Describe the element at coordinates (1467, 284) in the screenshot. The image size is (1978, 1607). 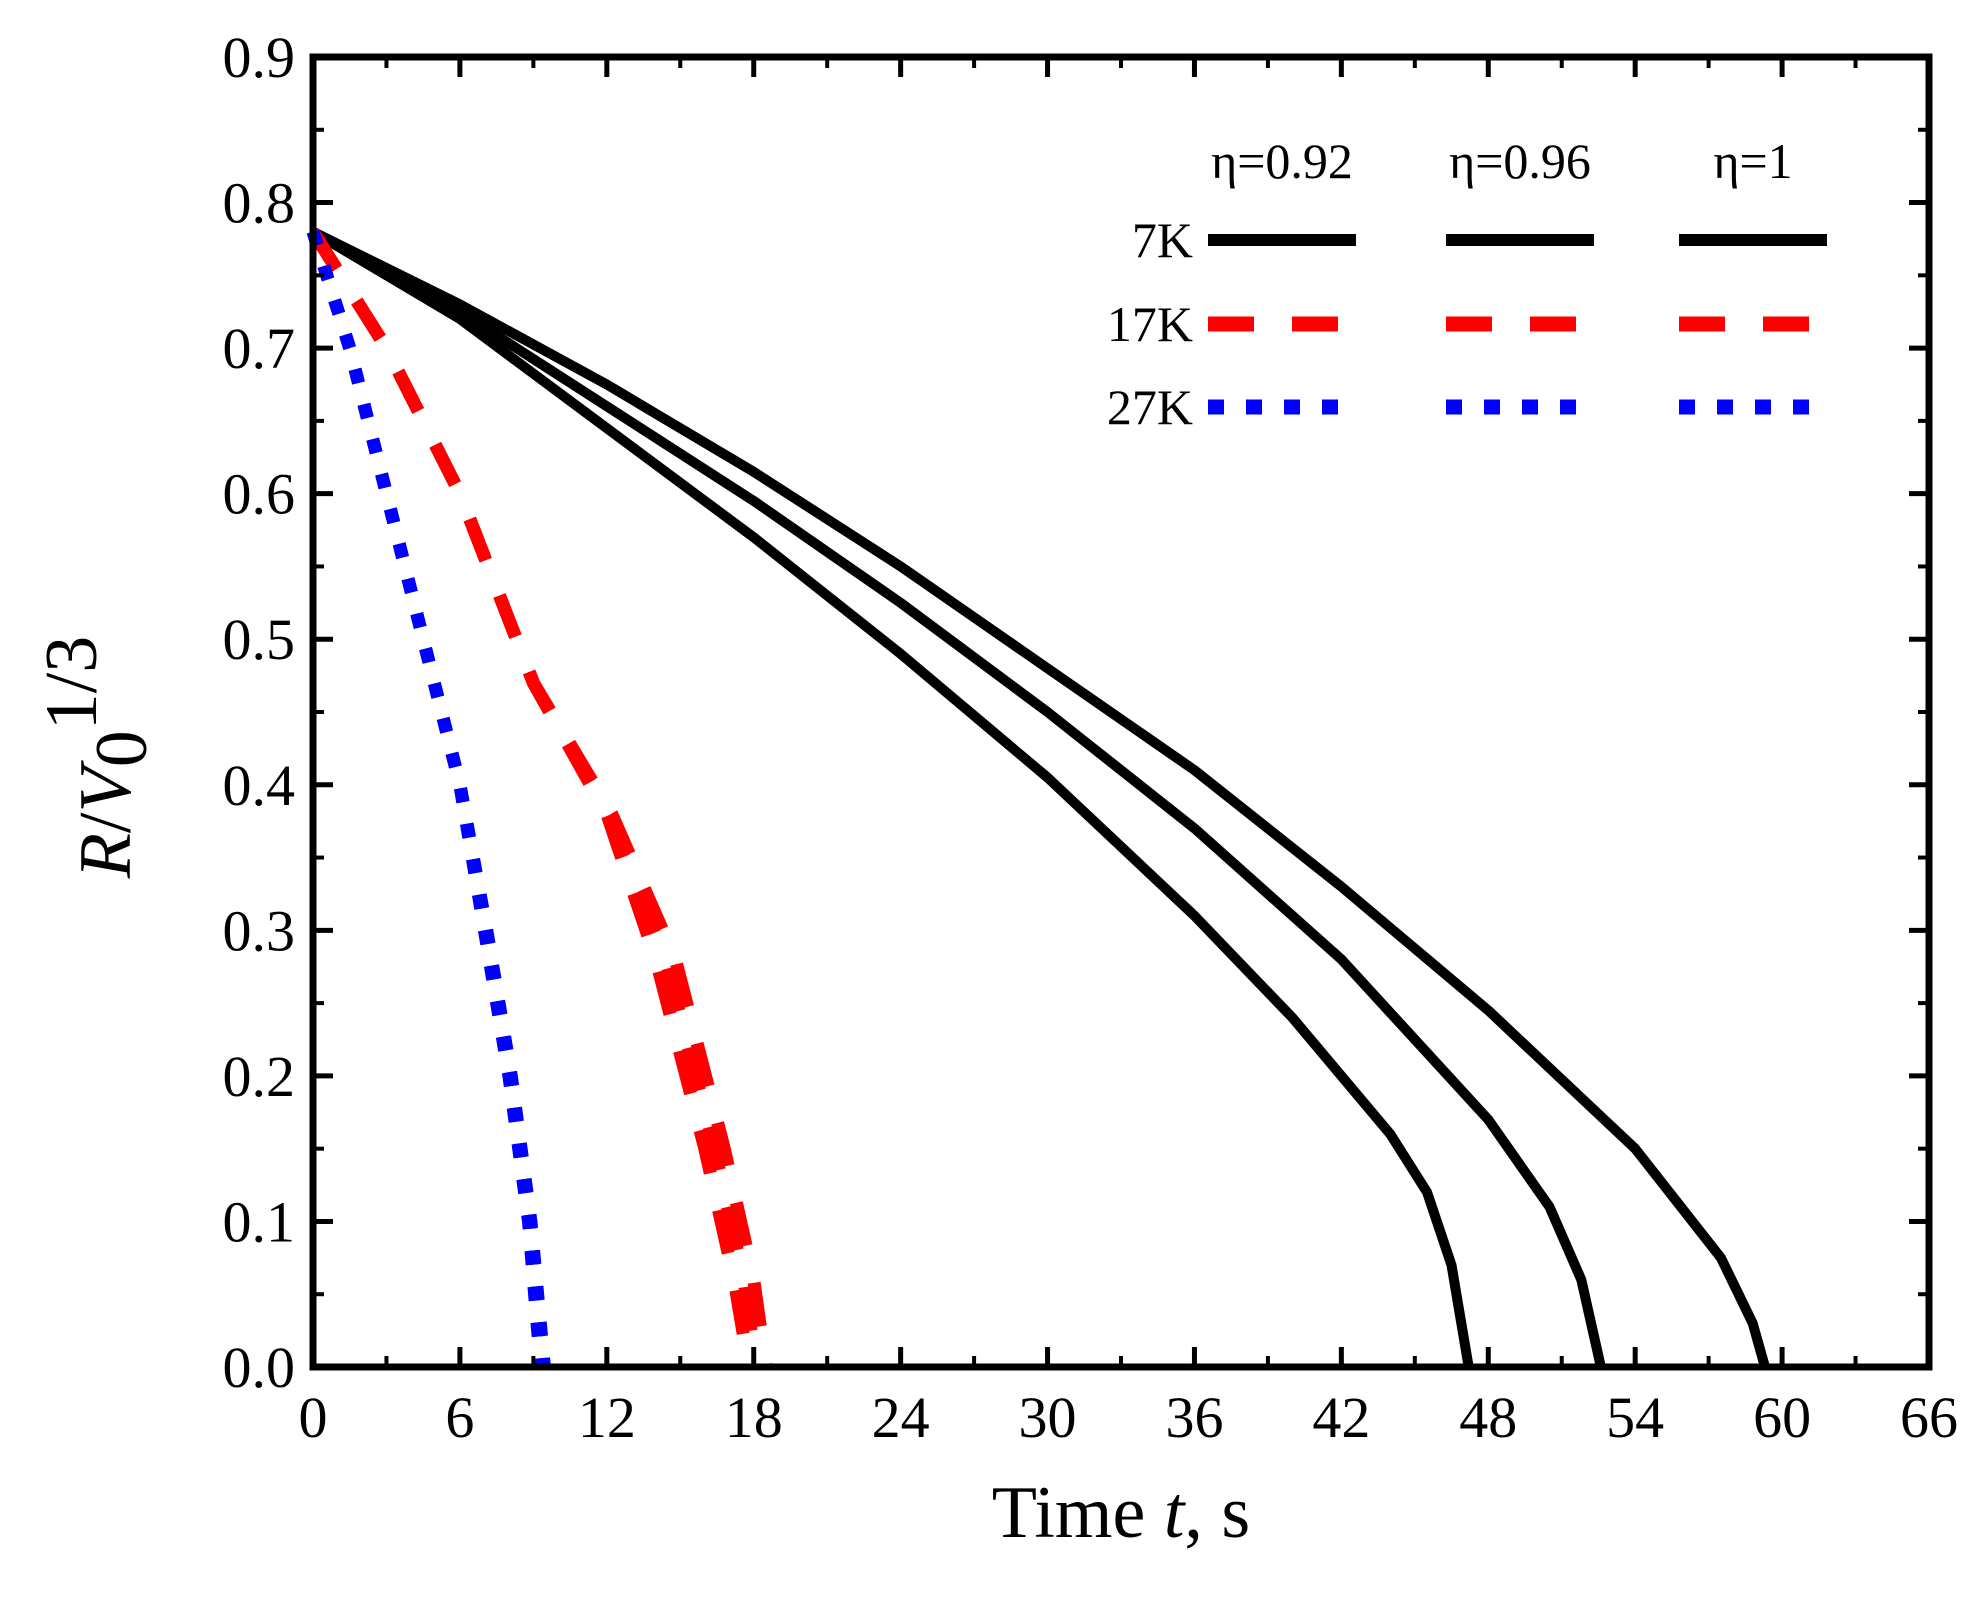
I see `legend: η=0.92 η=0.96 η=1 7K 17K 27K` at that location.